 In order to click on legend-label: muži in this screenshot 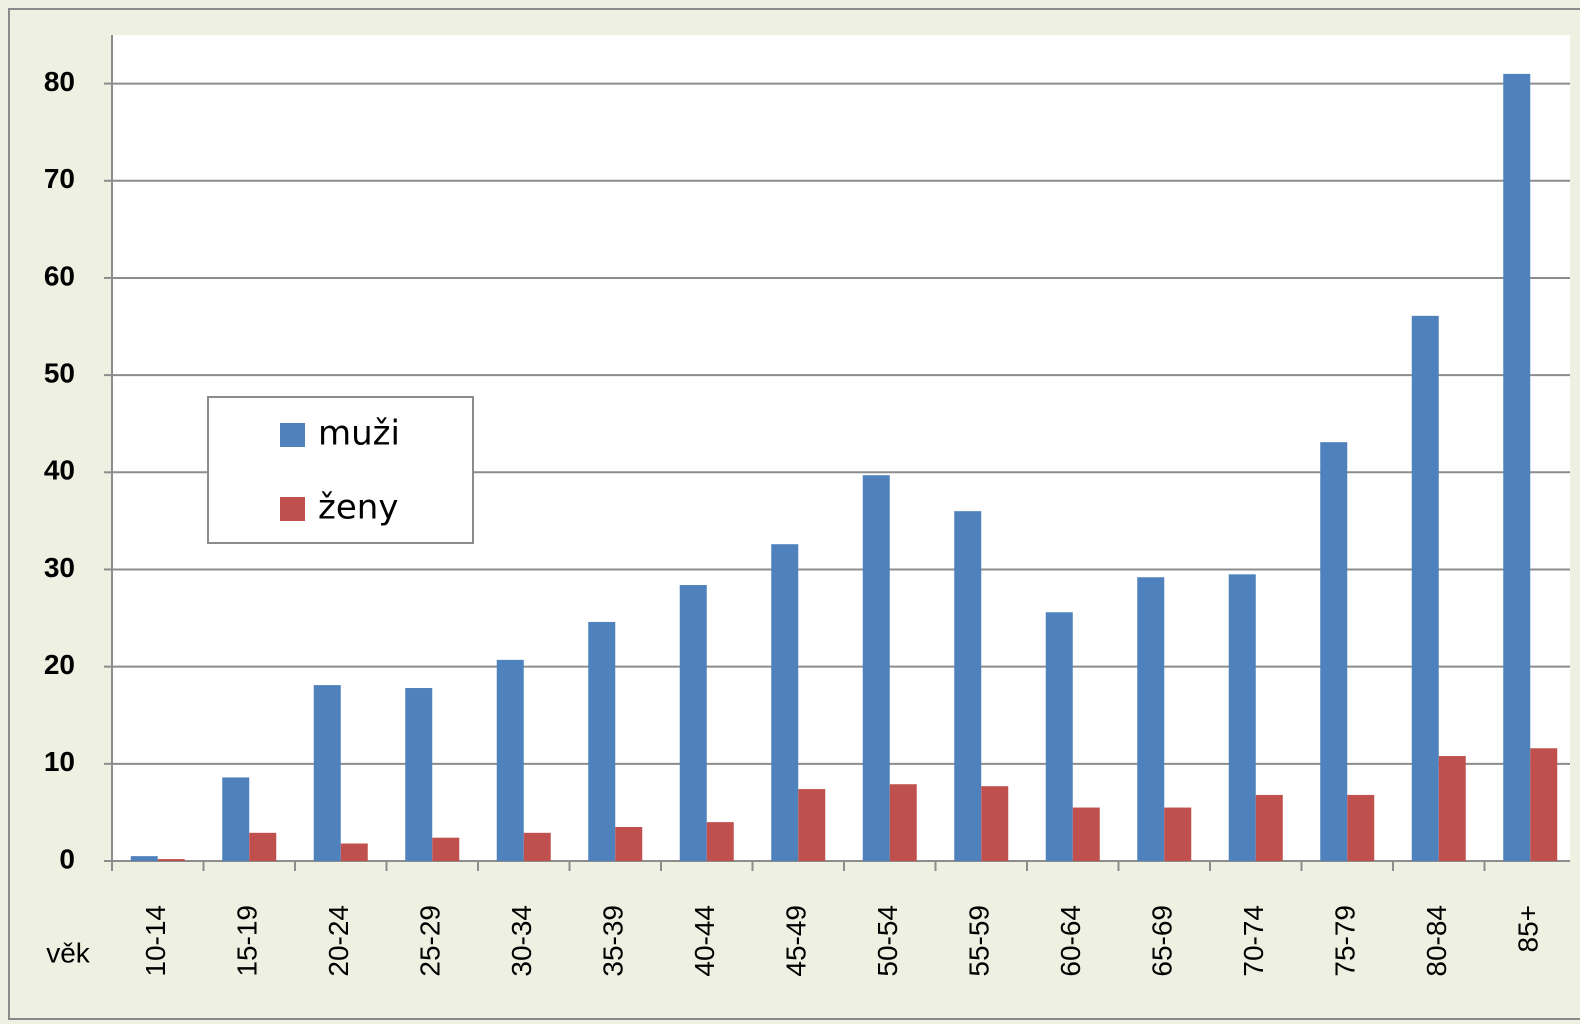, I will do `click(359, 434)`.